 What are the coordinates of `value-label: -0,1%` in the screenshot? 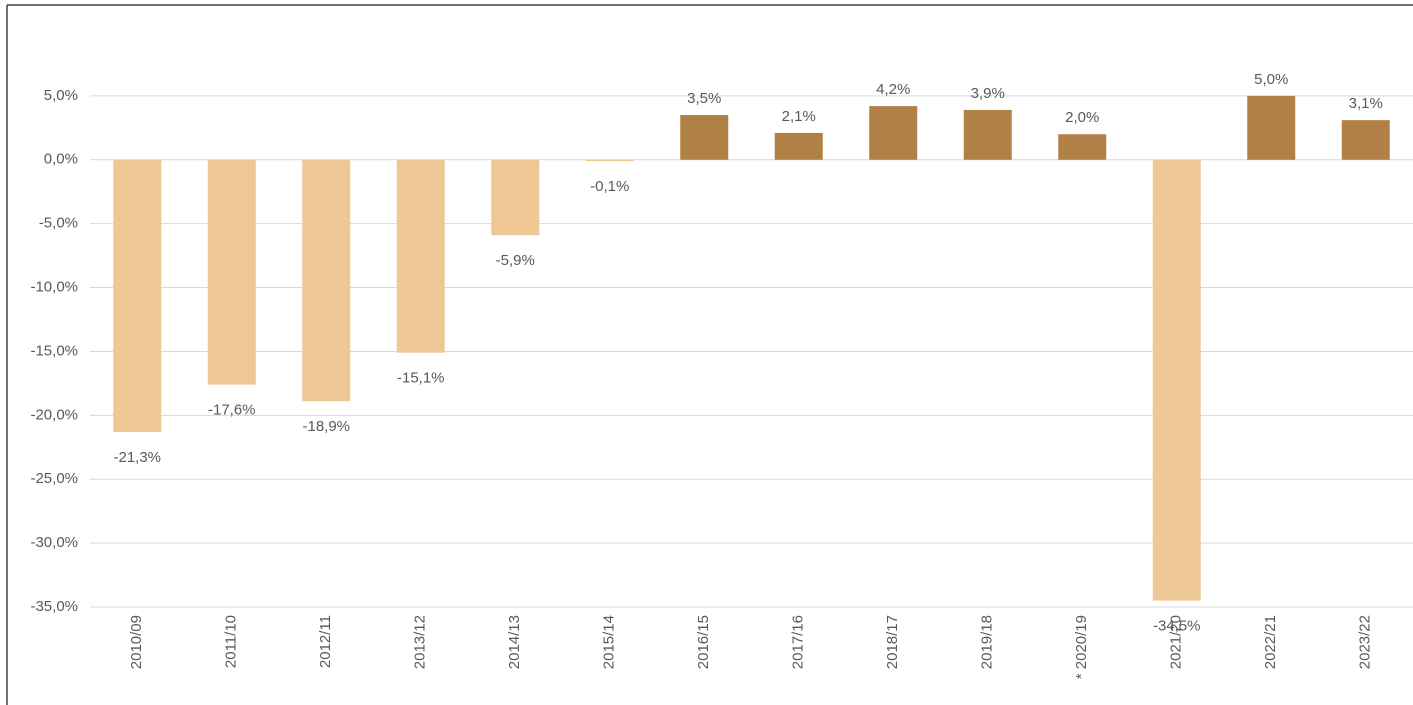 It's located at (609, 186).